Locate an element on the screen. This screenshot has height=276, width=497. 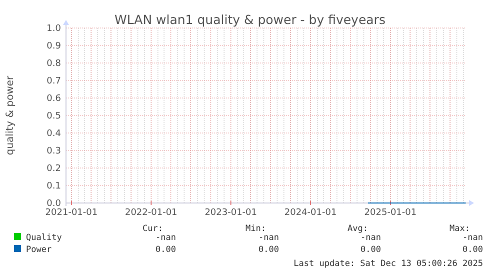
x-tick-label: 2025-01-01 is located at coordinates (390, 213).